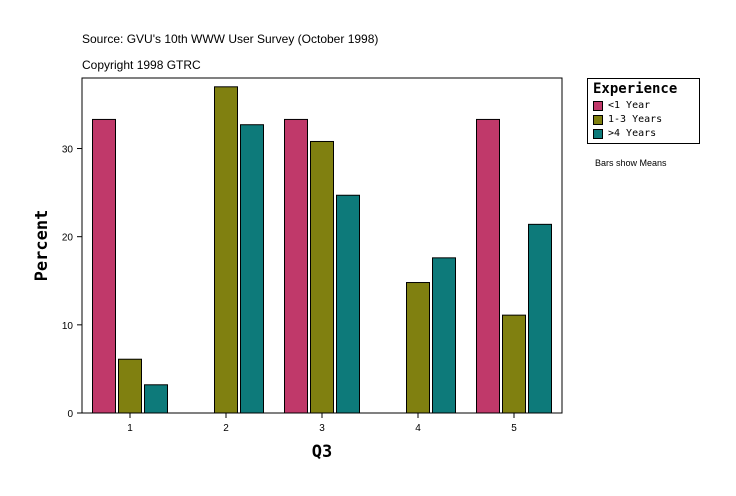 This screenshot has height=496, width=736. Describe the element at coordinates (598, 133) in the screenshot. I see `legend-swatch-gt4` at that location.